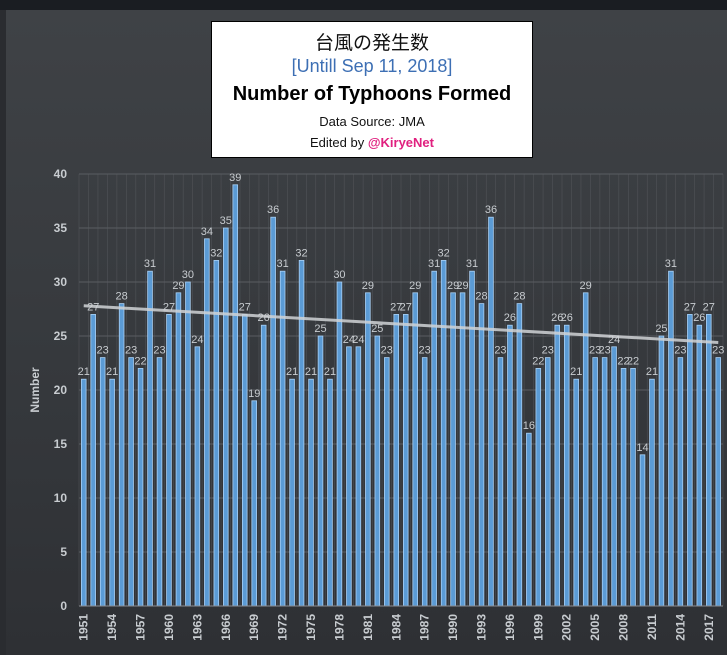 The width and height of the screenshot is (727, 655). I want to click on x-tick-label: 1990, so click(453, 627).